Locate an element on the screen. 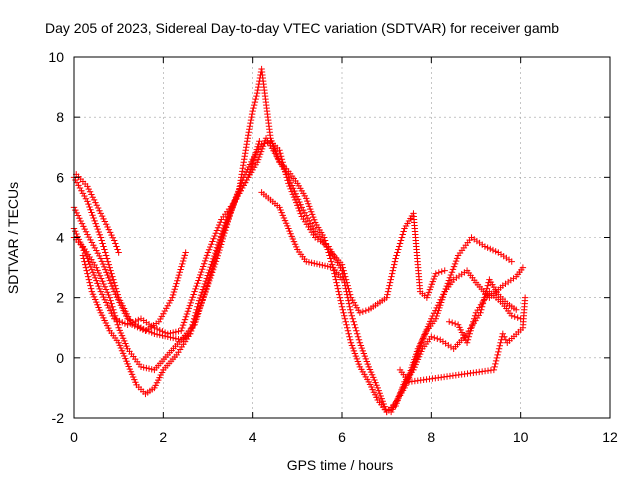 The height and width of the screenshot is (480, 640). y-tick-label: 2 is located at coordinates (60, 298).